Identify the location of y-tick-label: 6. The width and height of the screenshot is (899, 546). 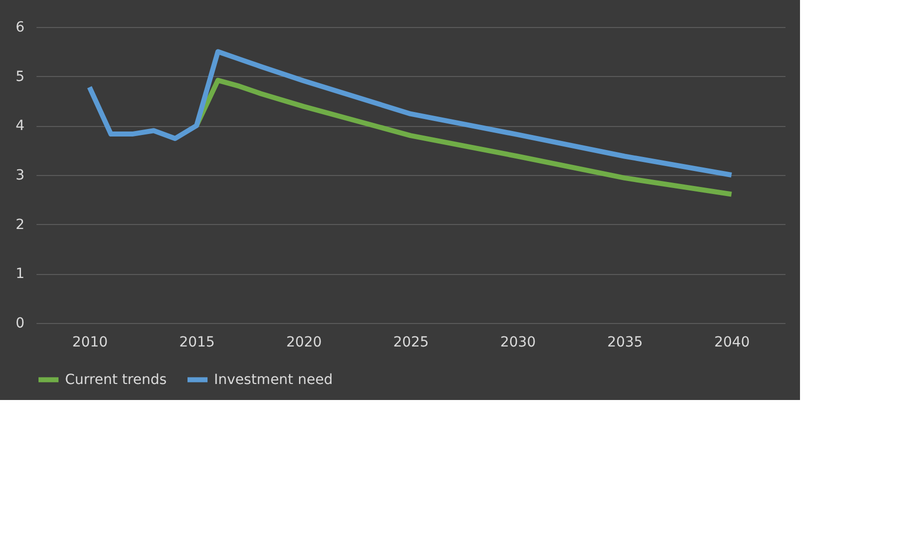
(20, 28).